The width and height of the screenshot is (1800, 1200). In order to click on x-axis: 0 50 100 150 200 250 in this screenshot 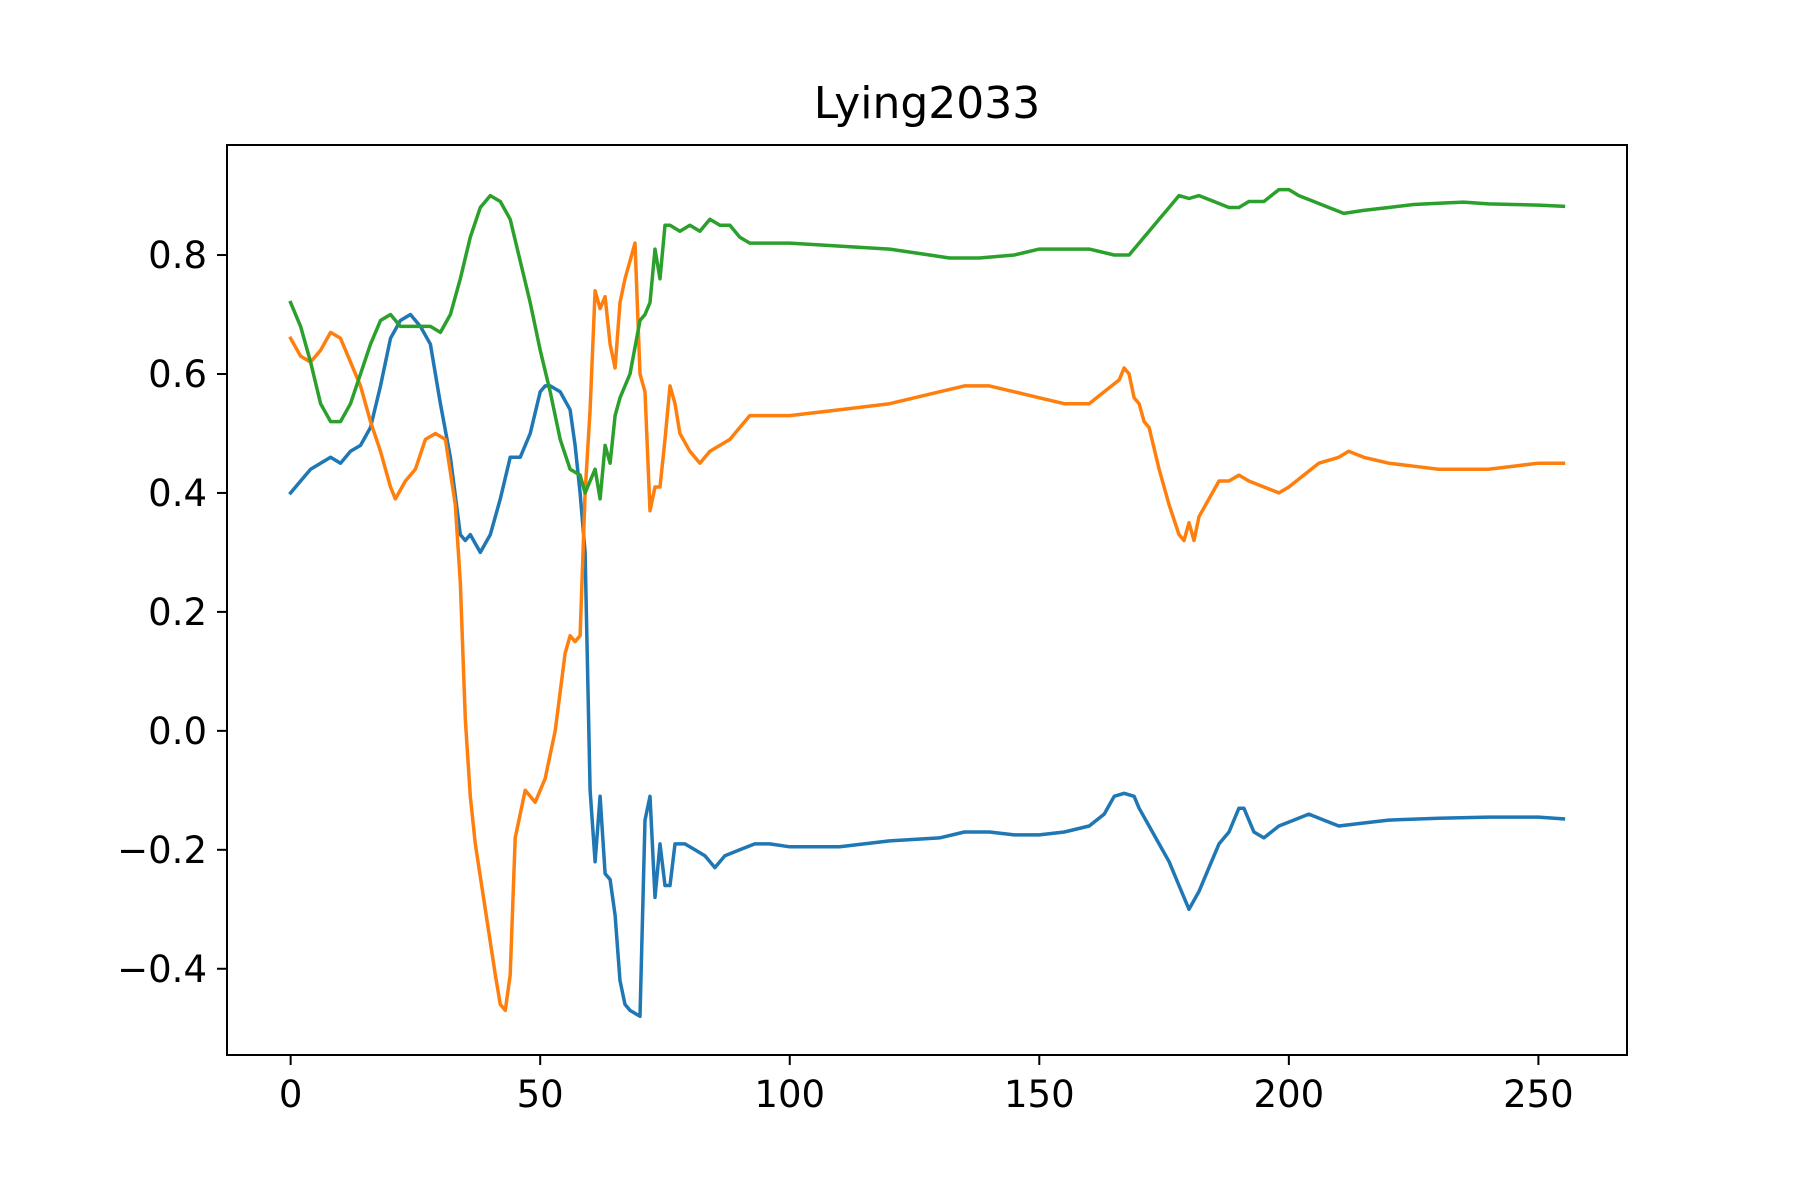, I will do `click(926, 1085)`.